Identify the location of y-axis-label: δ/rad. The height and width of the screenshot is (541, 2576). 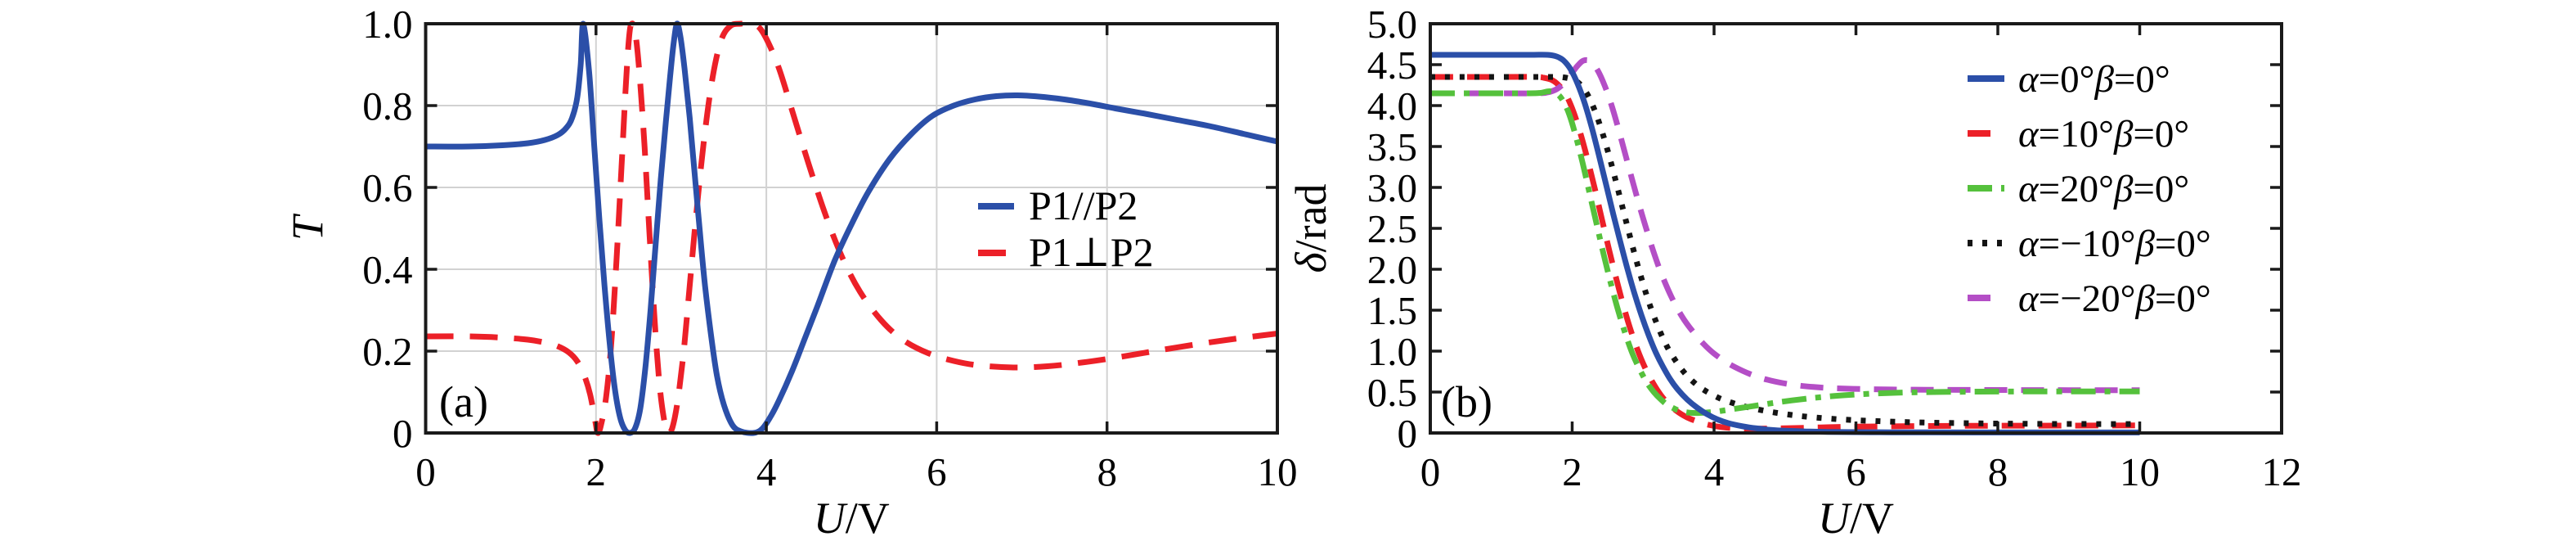
(1310, 228).